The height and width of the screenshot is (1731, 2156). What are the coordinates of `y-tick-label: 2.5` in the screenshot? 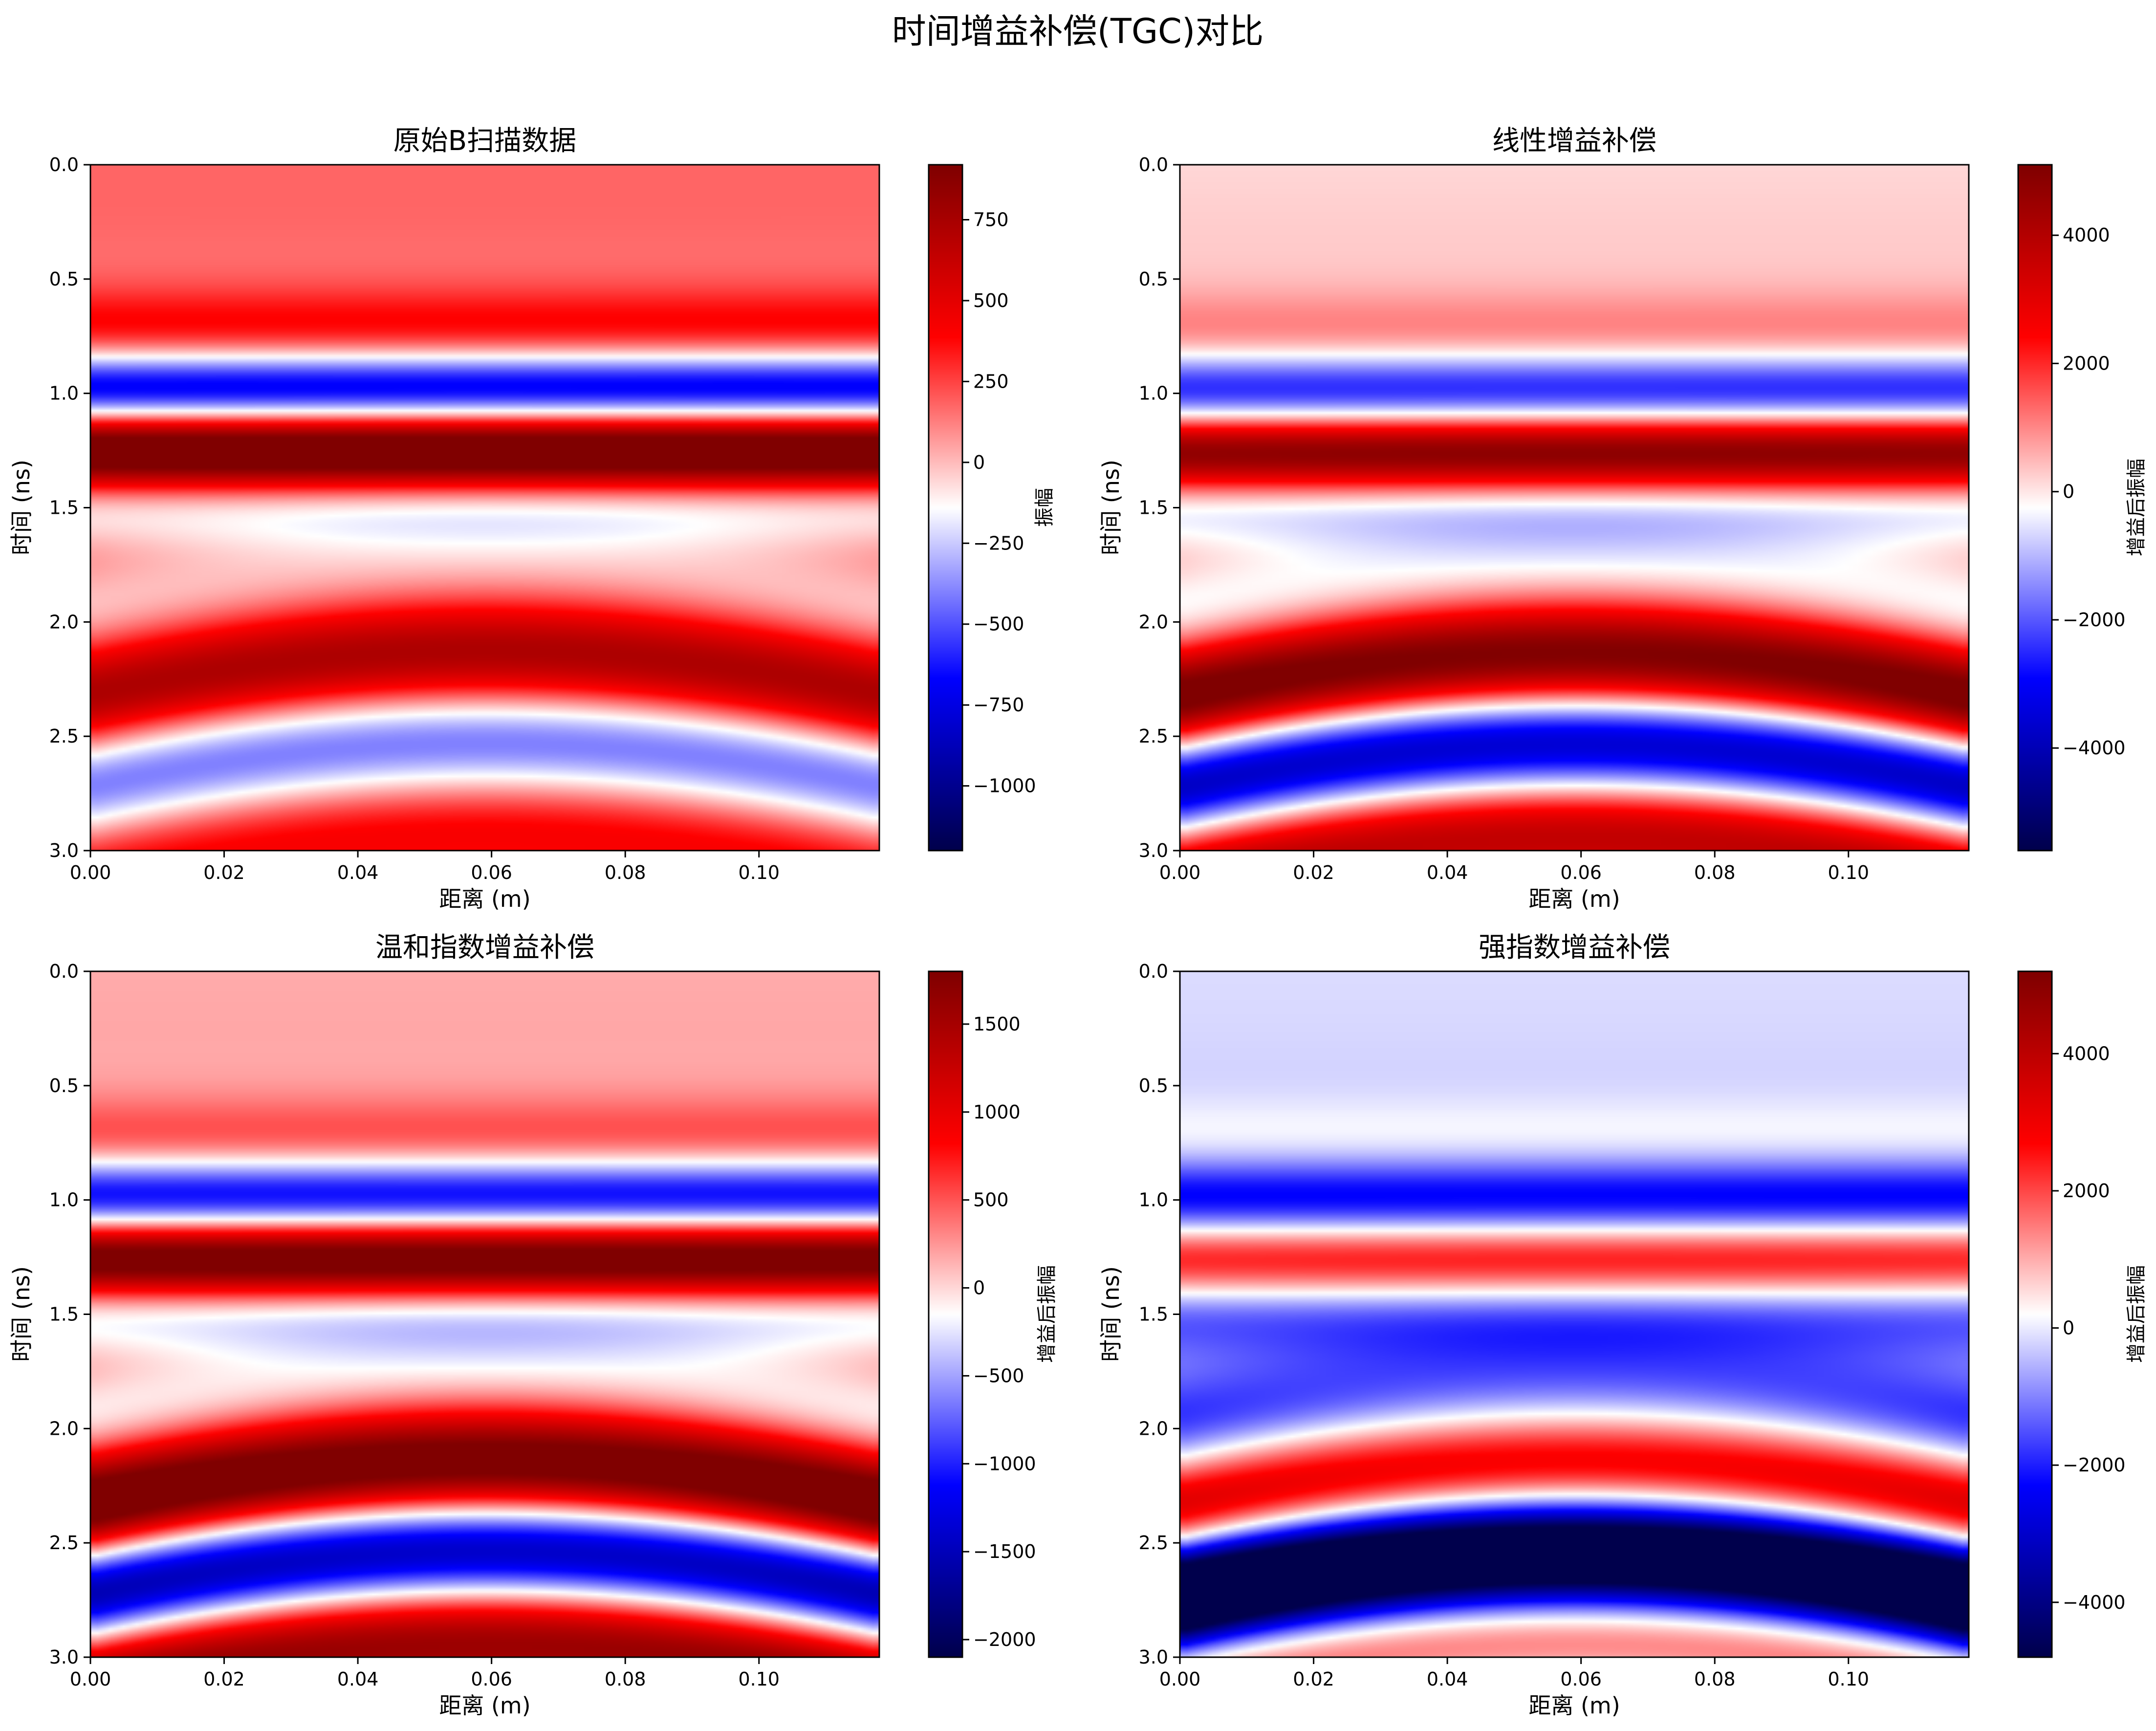 It's located at (1153, 1543).